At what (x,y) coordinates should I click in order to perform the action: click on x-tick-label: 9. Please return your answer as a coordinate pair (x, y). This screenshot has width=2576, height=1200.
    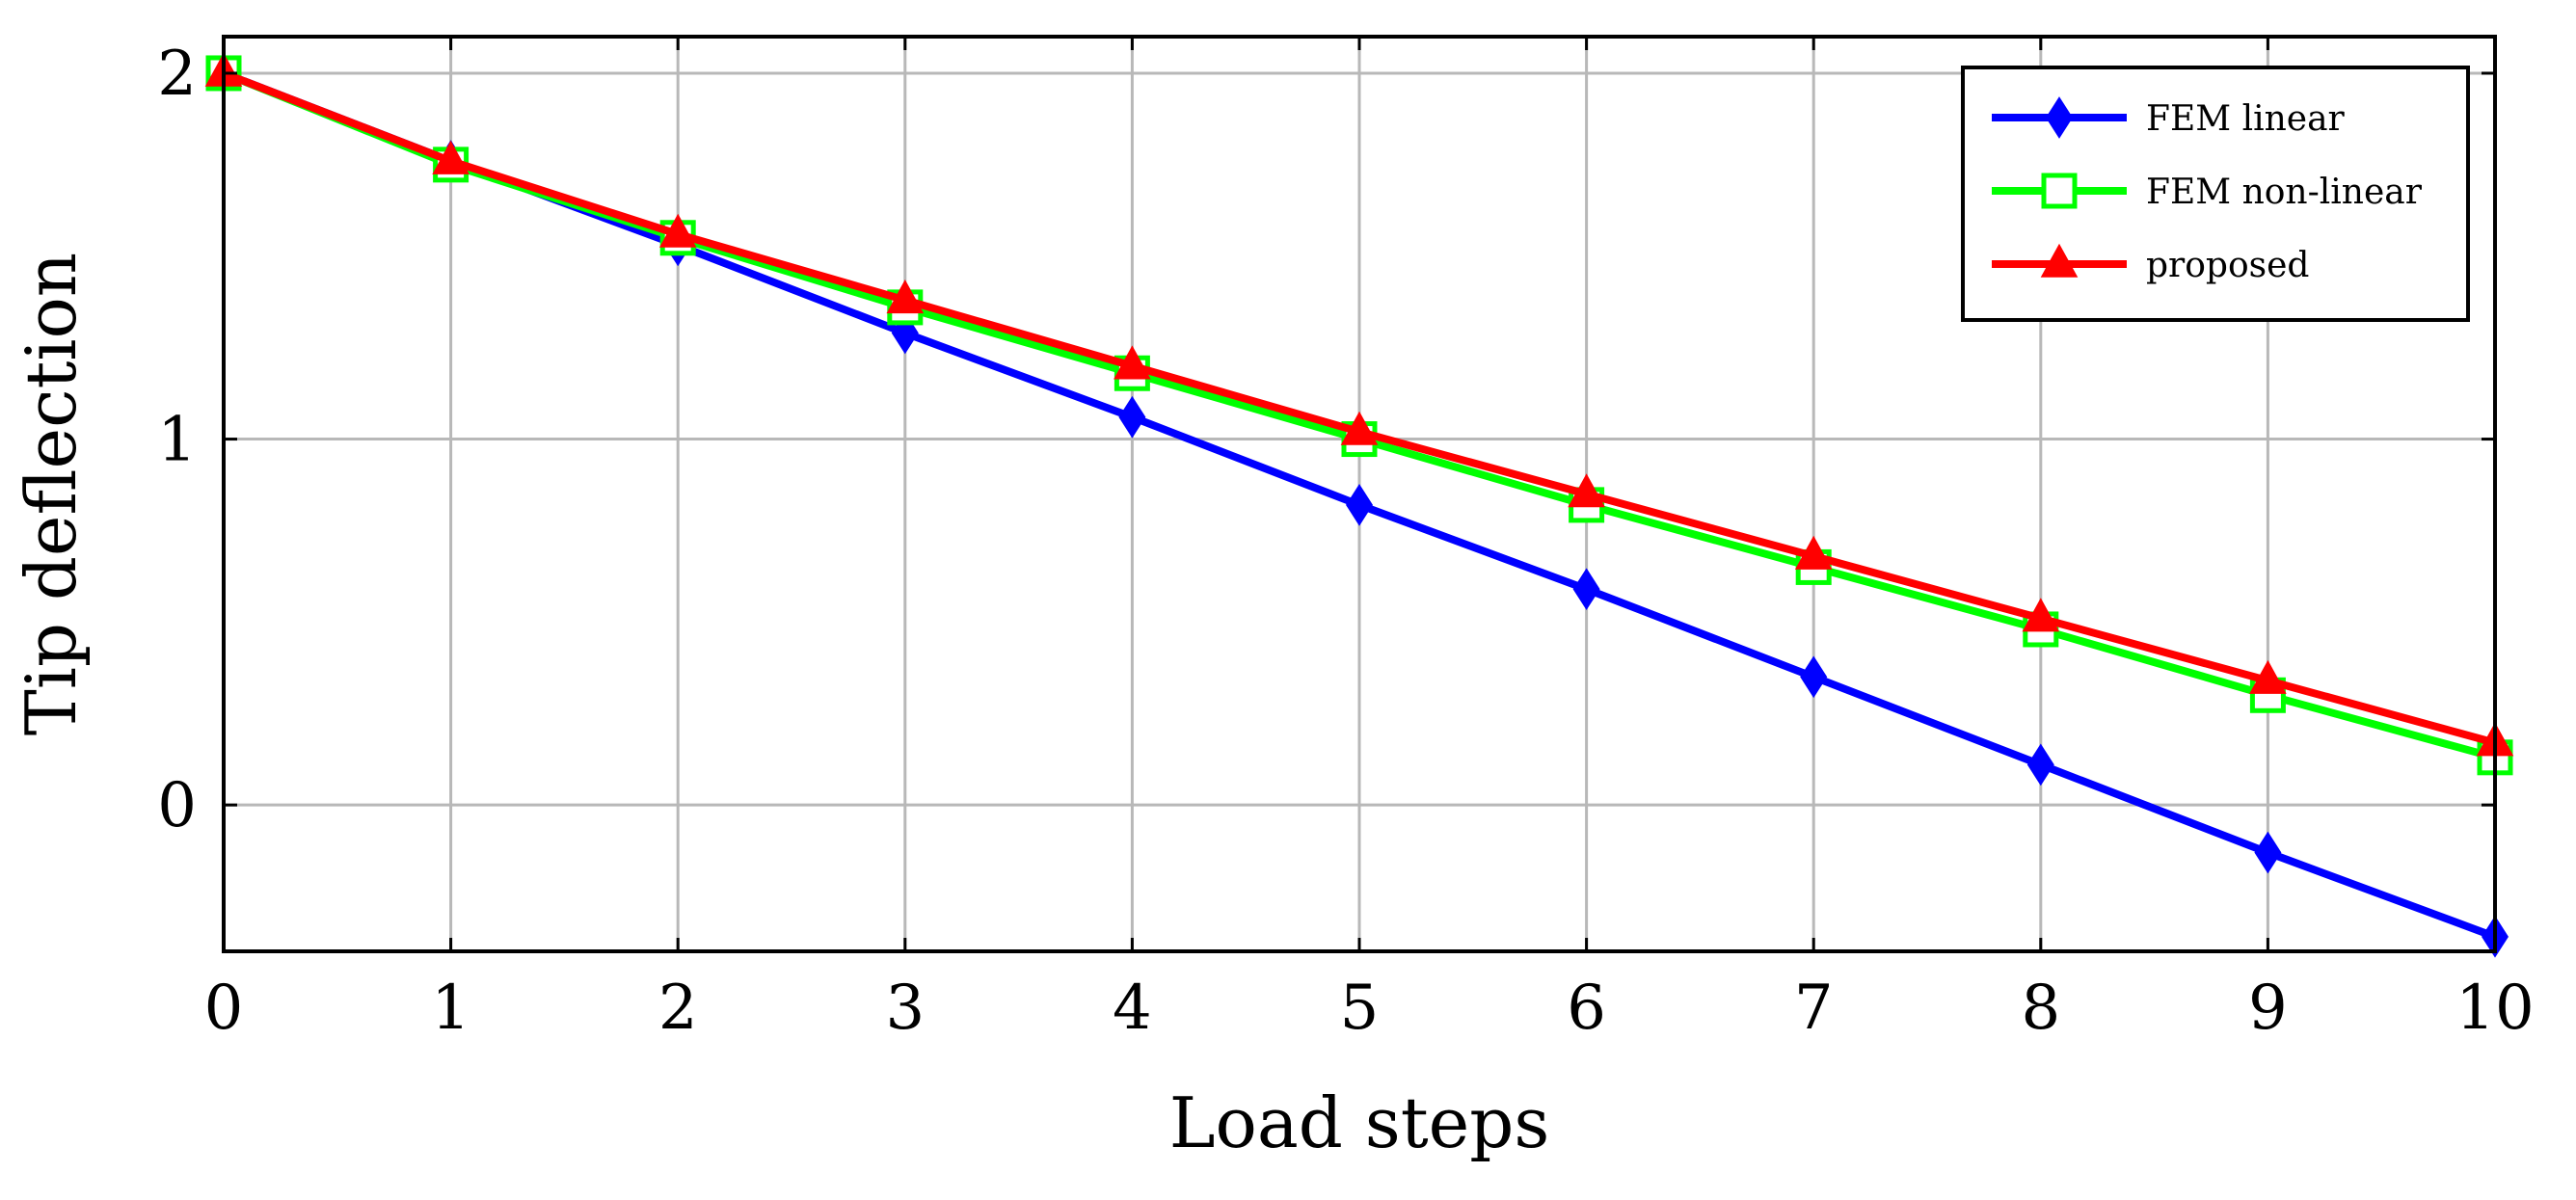
    Looking at the image, I should click on (2268, 1009).